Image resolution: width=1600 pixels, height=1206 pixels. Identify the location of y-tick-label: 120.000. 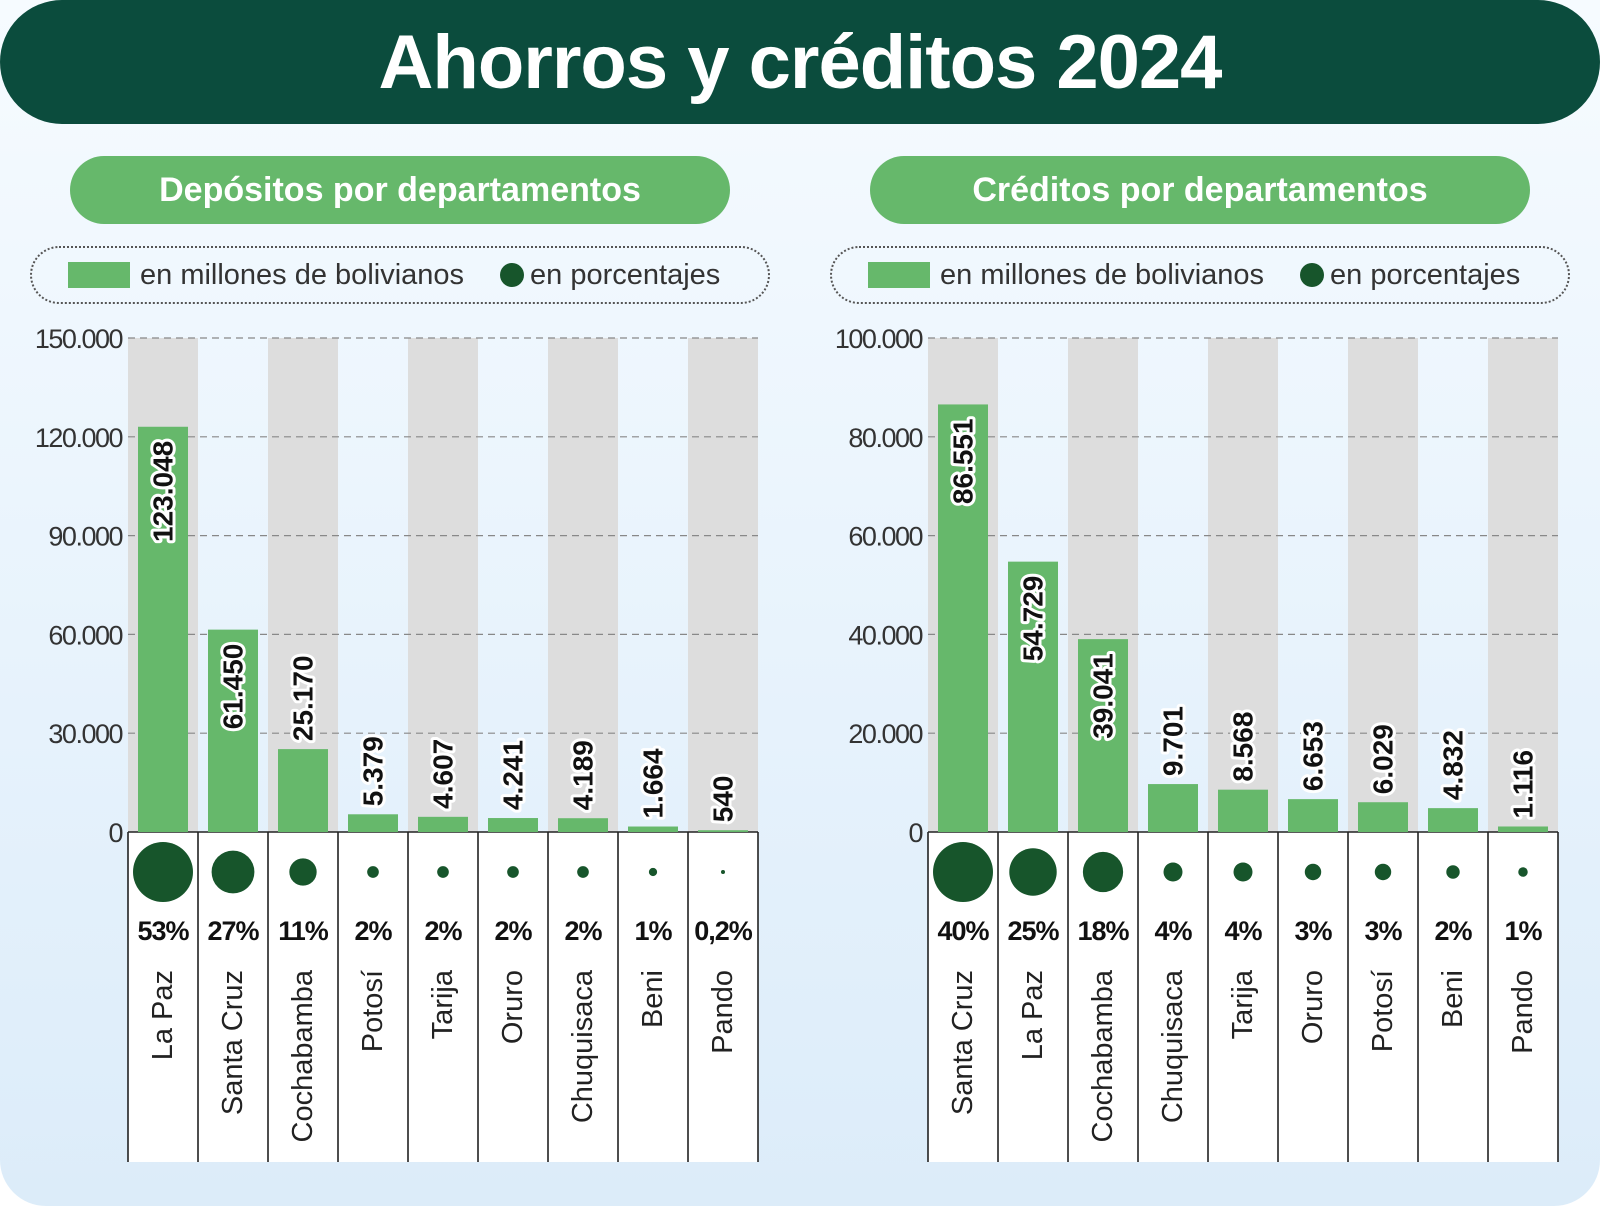
(79, 438).